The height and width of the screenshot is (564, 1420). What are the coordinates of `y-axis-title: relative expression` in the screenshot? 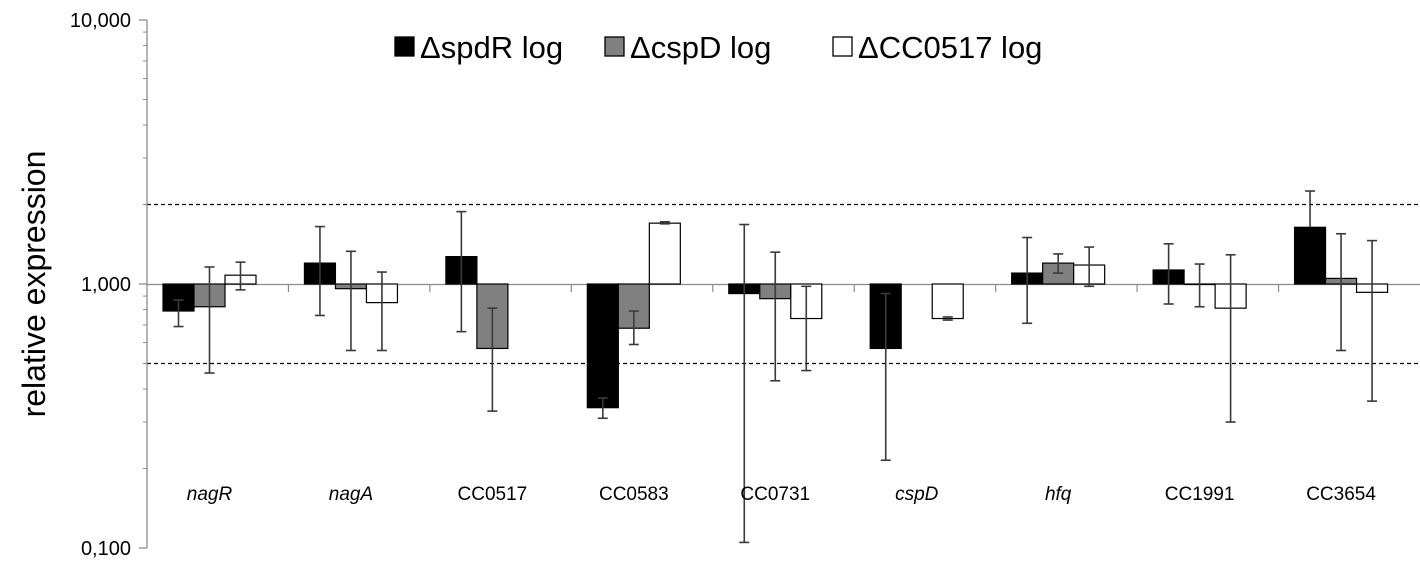 It's located at (34, 284).